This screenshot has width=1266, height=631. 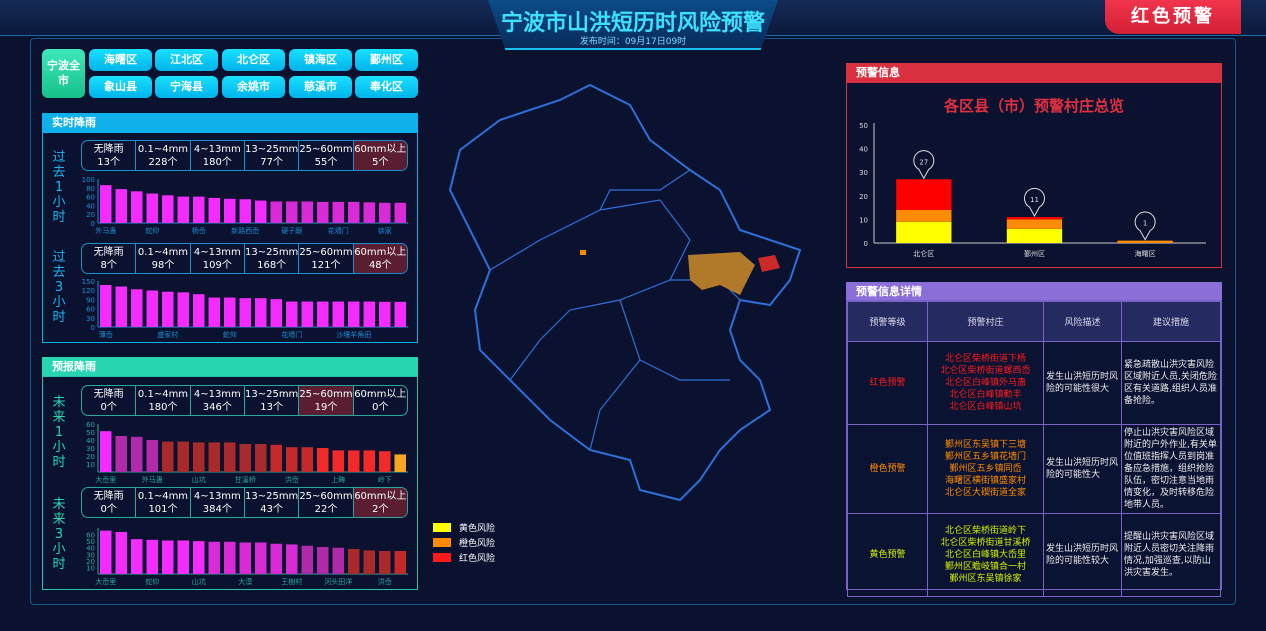 I want to click on stat-count: 55个, so click(x=326, y=162).